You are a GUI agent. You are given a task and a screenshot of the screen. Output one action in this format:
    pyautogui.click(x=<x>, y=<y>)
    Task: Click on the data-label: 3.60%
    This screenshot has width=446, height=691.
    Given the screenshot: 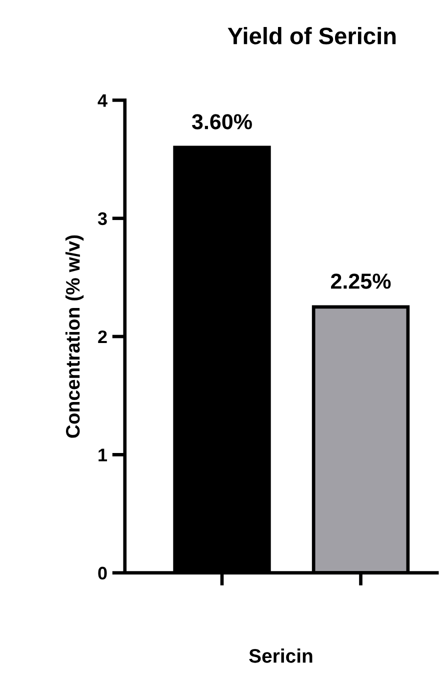 What is the action you would take?
    pyautogui.click(x=222, y=122)
    